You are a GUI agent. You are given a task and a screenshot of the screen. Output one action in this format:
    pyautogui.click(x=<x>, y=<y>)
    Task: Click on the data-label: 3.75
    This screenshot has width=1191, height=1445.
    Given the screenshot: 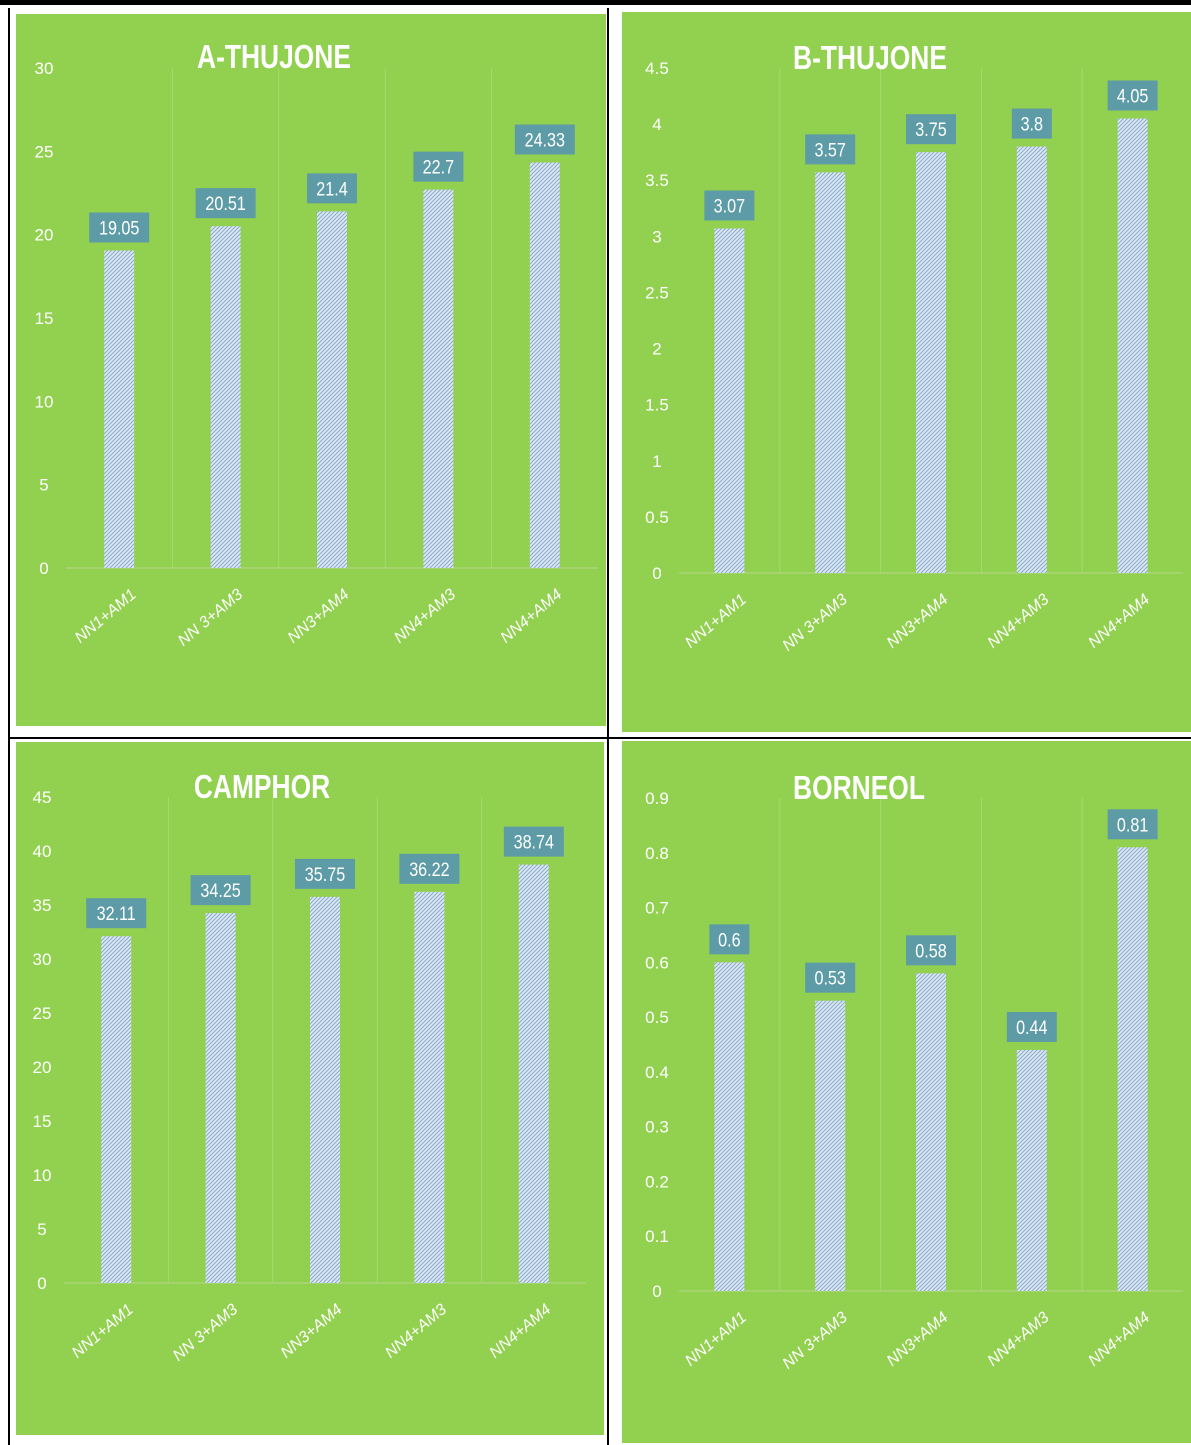 What is the action you would take?
    pyautogui.click(x=931, y=130)
    